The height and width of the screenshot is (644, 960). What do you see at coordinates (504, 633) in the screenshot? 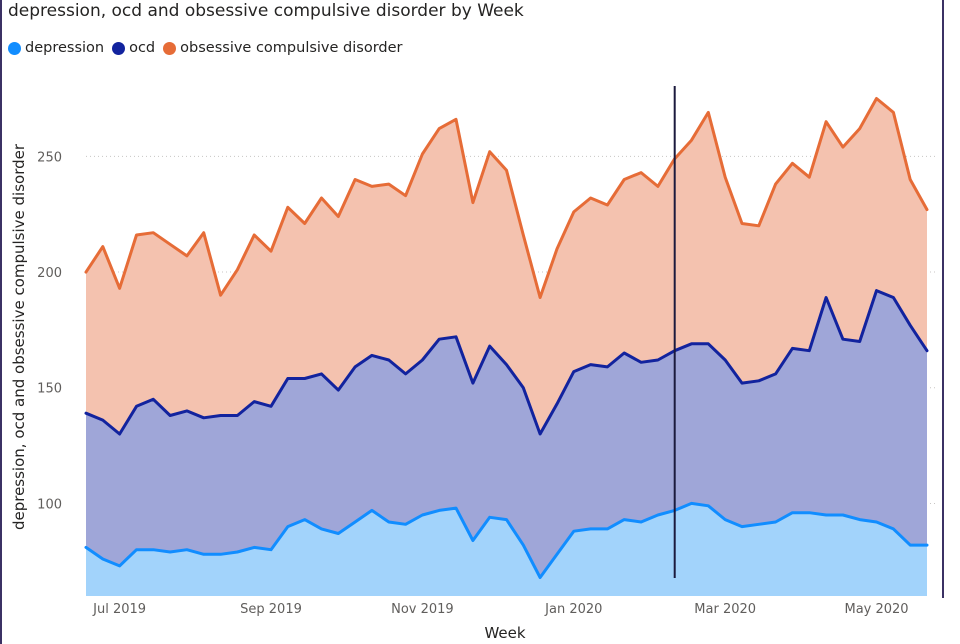
I see `x-axis-title: Week` at bounding box center [504, 633].